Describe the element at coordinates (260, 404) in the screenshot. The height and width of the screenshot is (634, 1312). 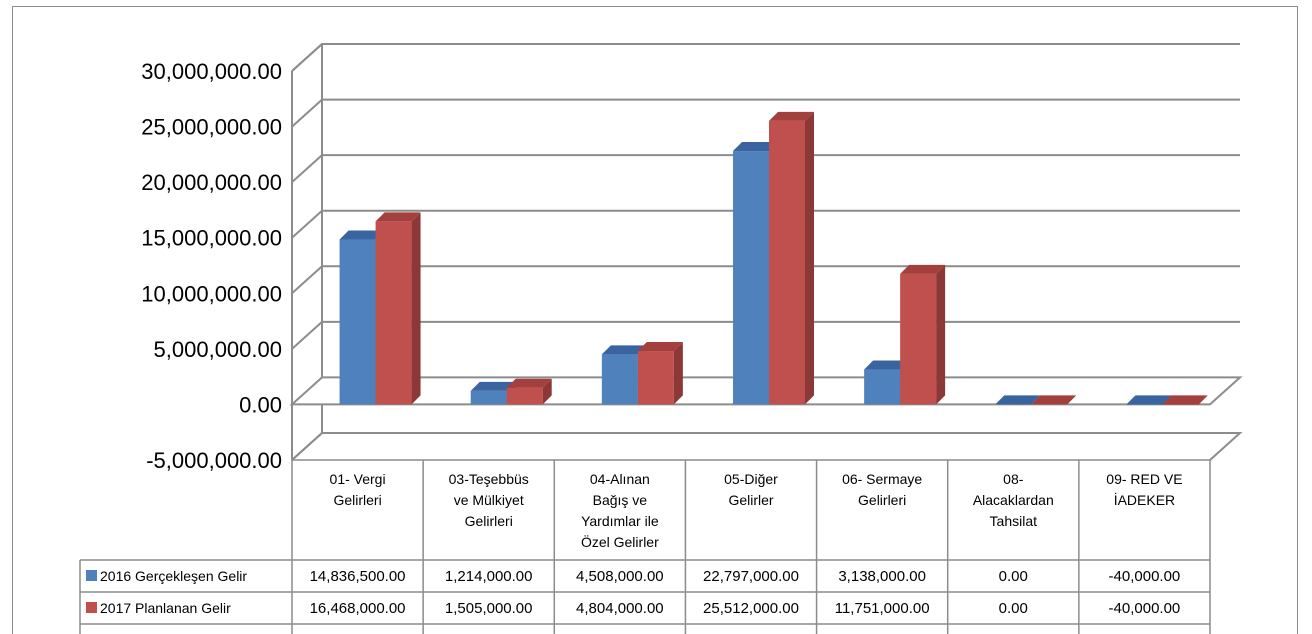
I see `y-tick-label: 0.00` at that location.